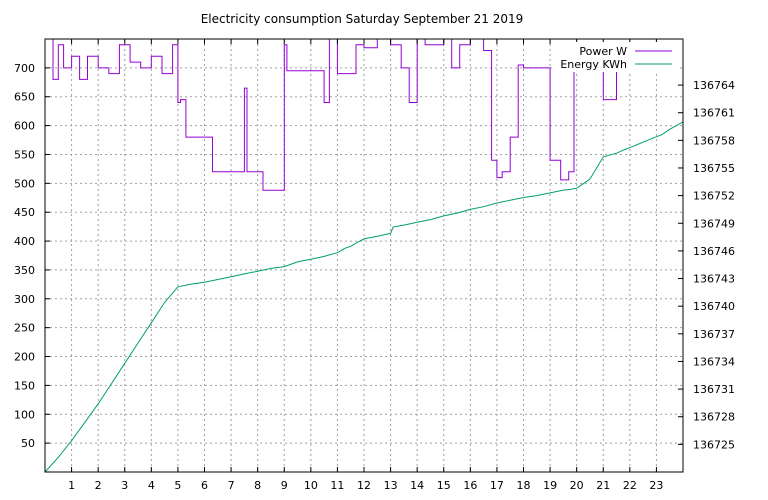 This screenshot has height=500, width=768. Describe the element at coordinates (714, 196) in the screenshot. I see `y2-tick-label: 136752` at that location.